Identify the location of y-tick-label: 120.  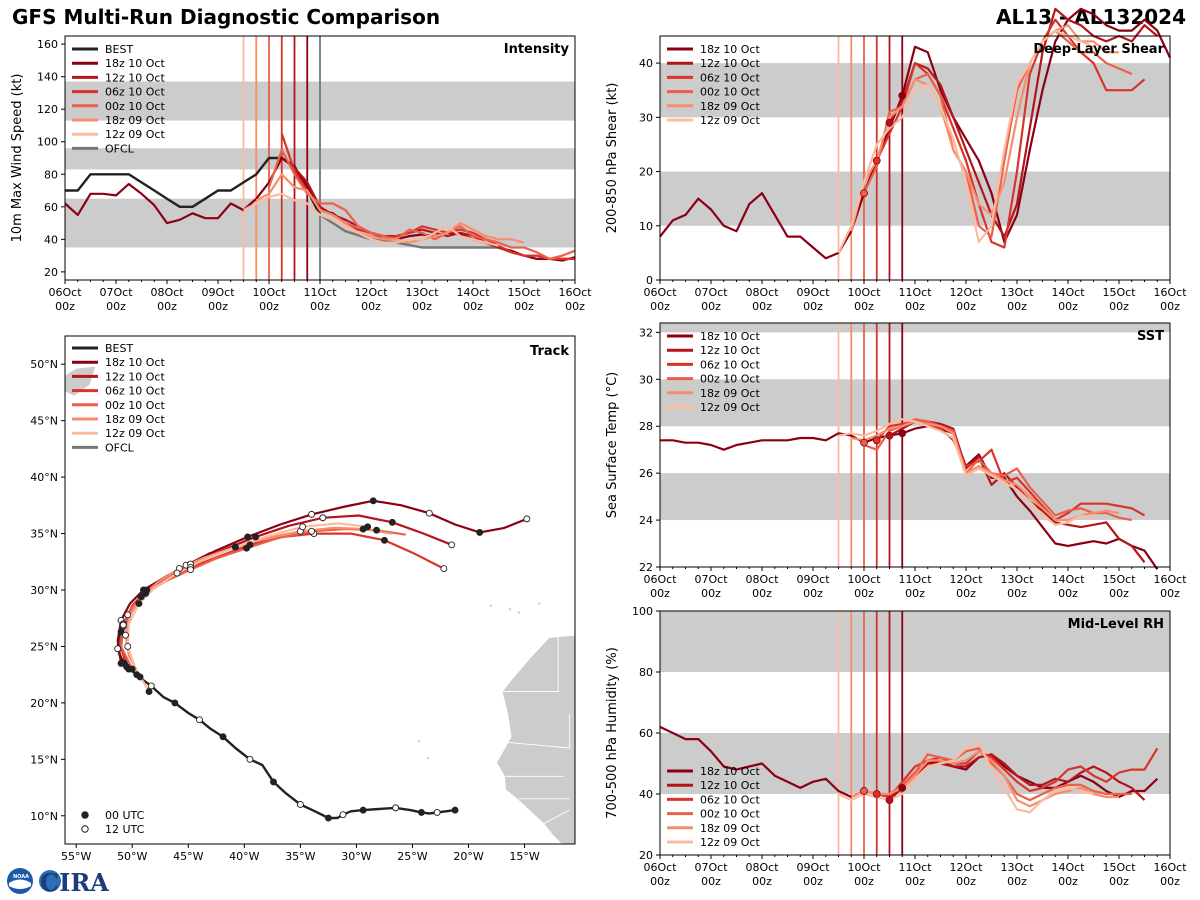
(47, 109).